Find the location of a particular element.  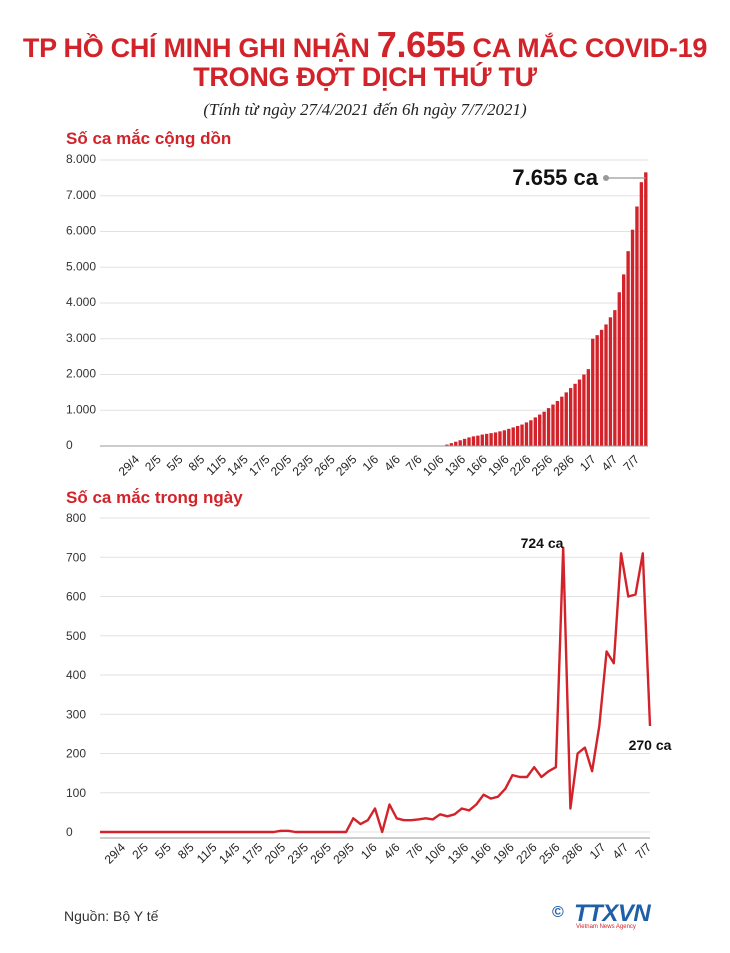

daily-x-tick: 5/5 is located at coordinates (163, 851).